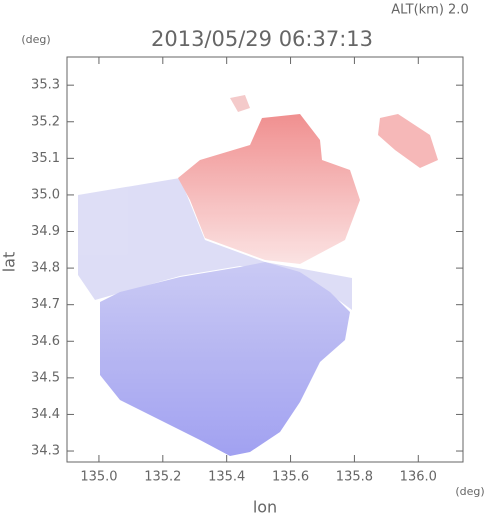 This screenshot has height=521, width=491. Describe the element at coordinates (226, 477) in the screenshot. I see `x-tick-label: 135.4` at that location.